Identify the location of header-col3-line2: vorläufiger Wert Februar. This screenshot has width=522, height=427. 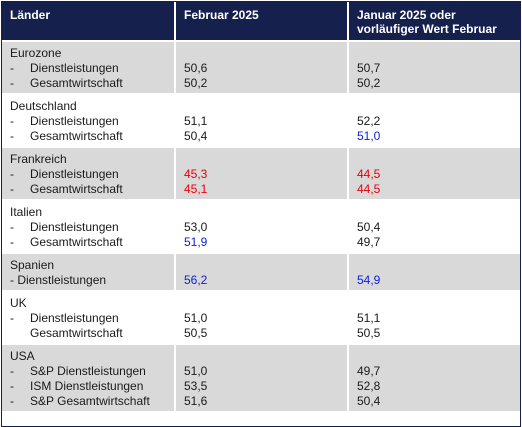
(427, 29).